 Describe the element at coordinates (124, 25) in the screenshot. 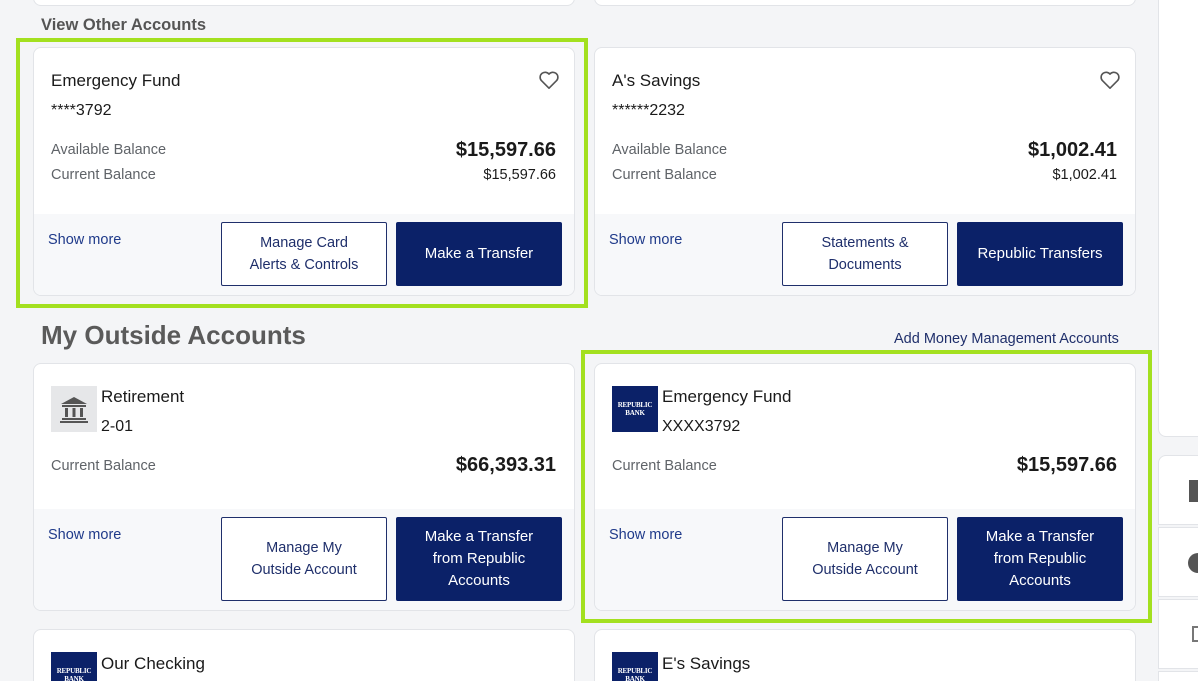

I see `view-other-accounts-heading: View Other Accounts` at that location.